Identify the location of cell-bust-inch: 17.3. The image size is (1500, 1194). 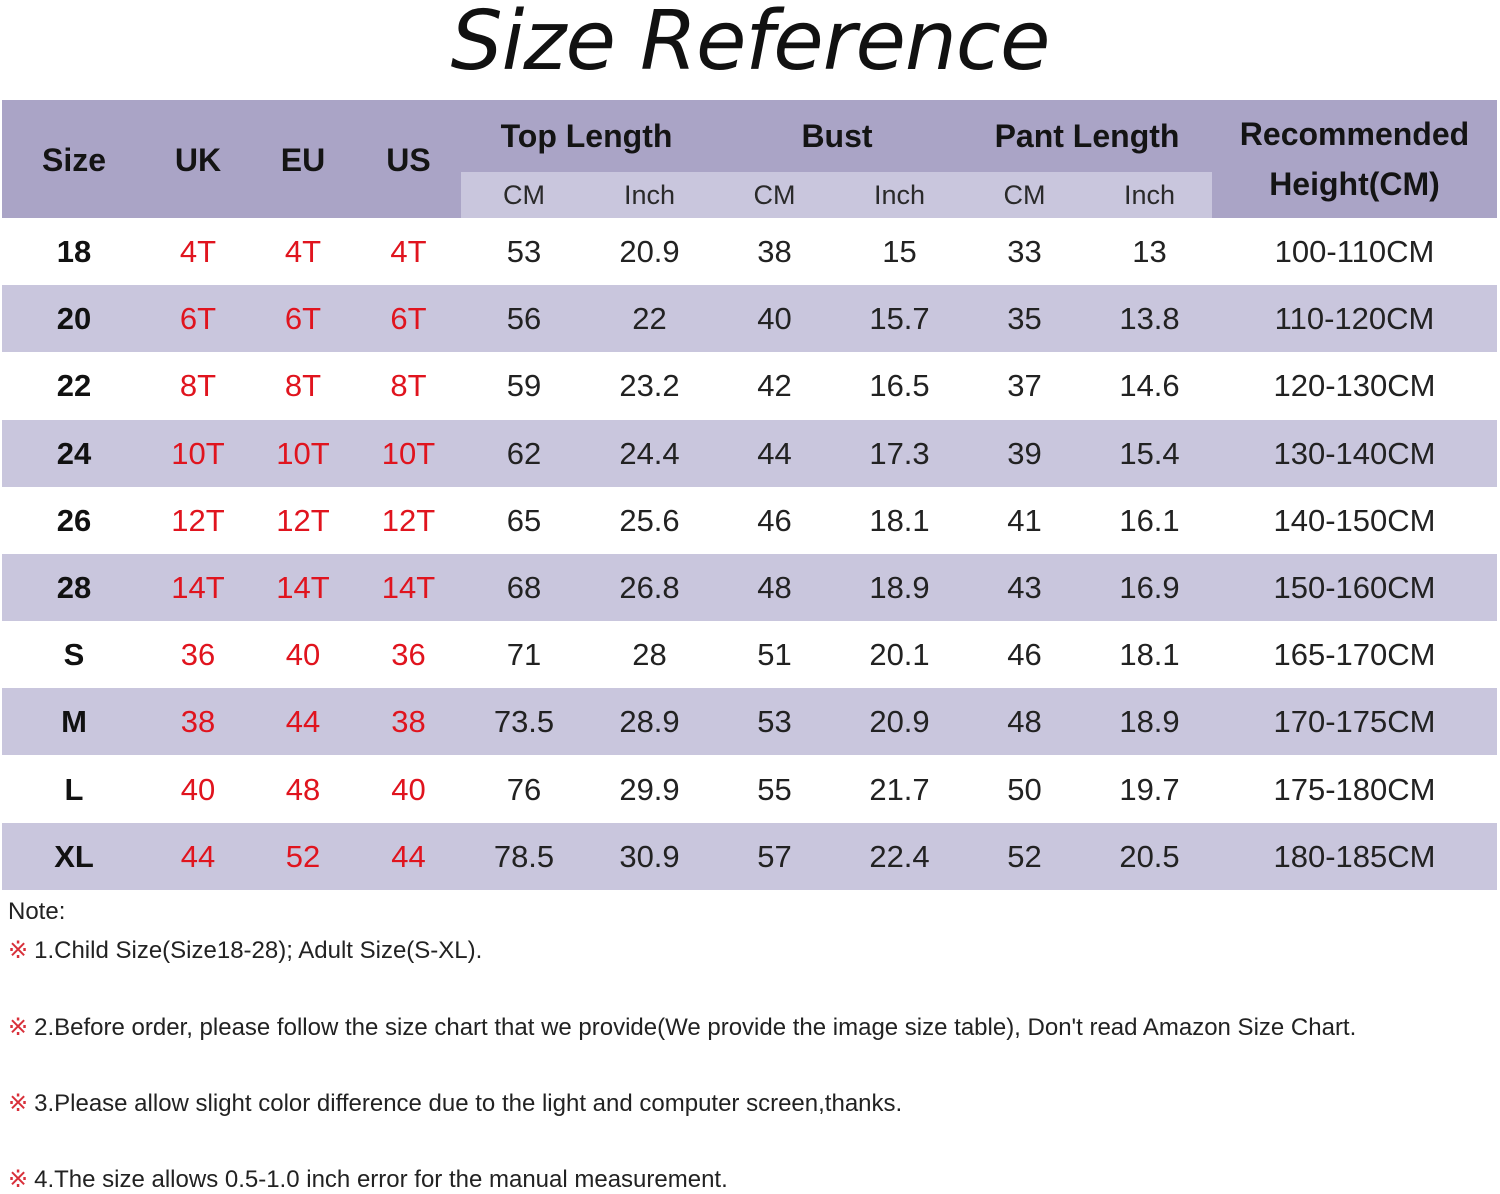
(899, 453).